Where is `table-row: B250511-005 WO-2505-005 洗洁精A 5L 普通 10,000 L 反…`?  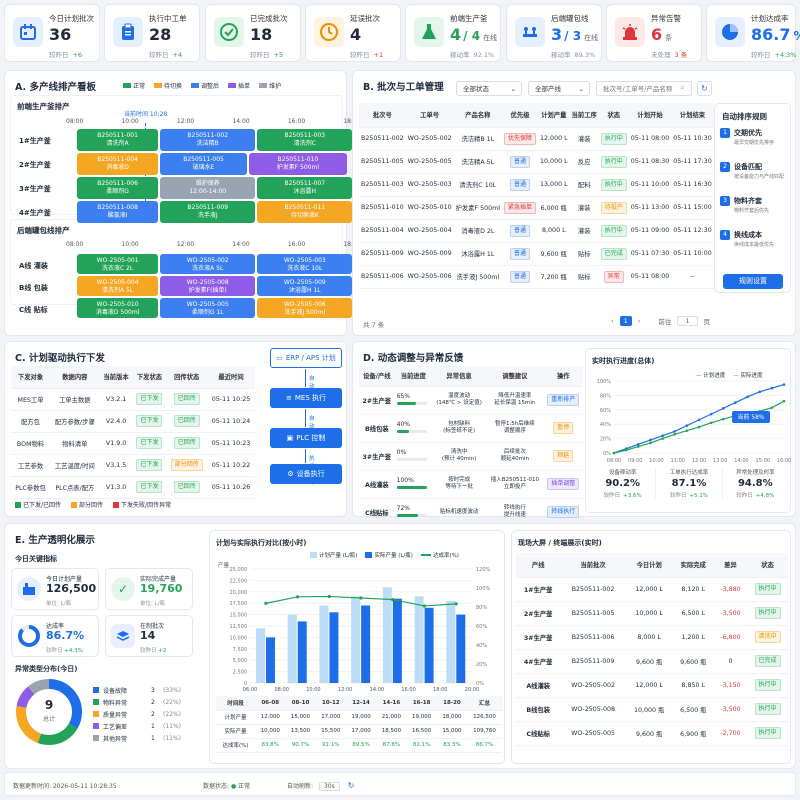 table-row: B250511-005 WO-2505-005 洗洁精A 5L 普通 10,000 L 反… is located at coordinates (536, 161).